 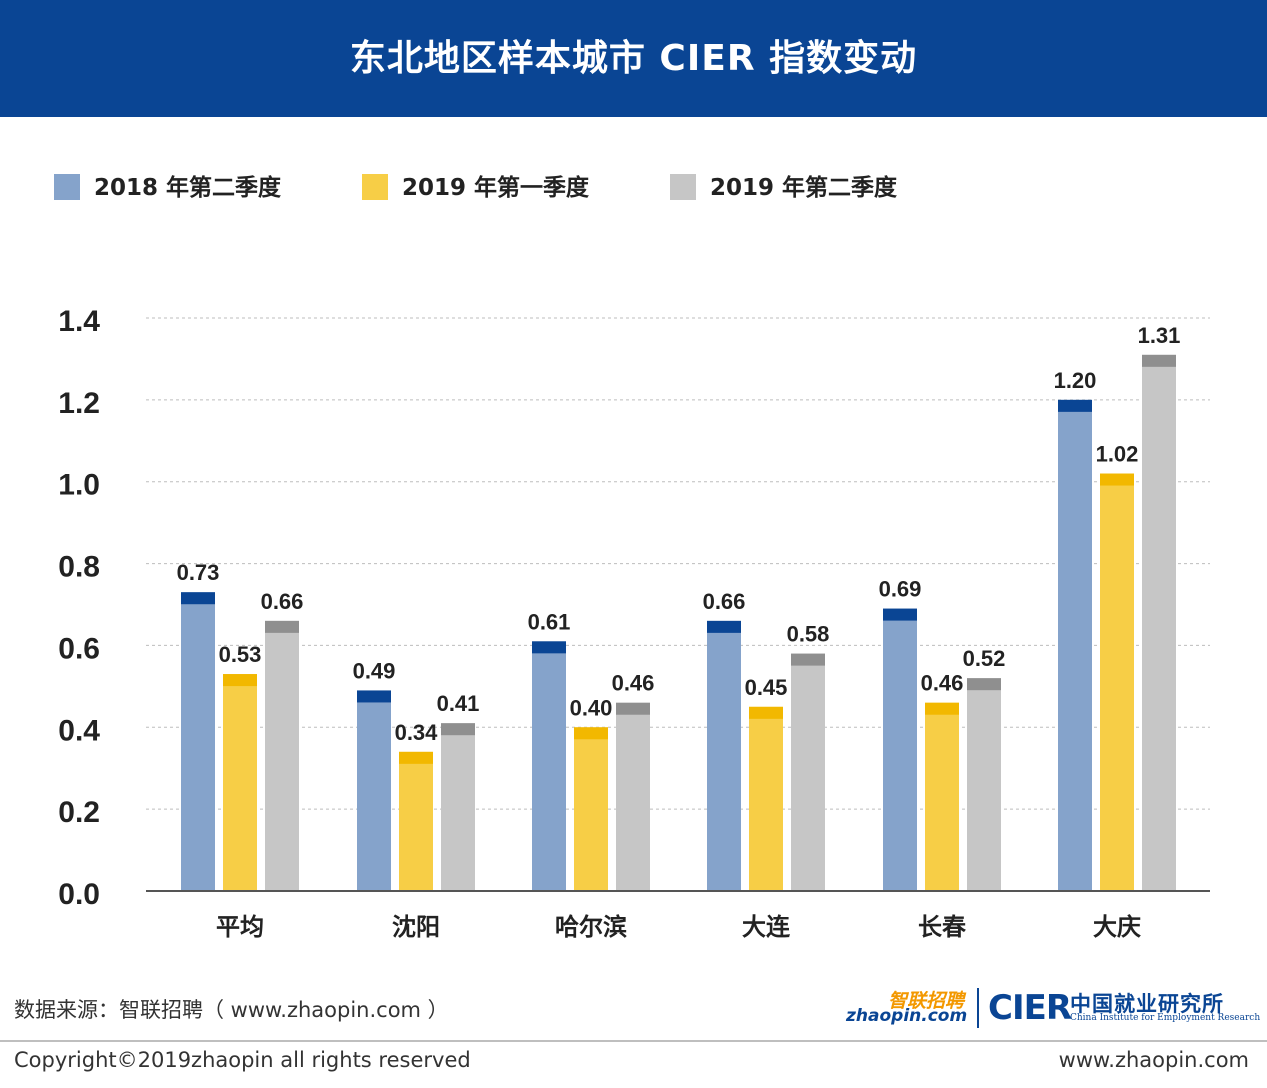 I want to click on x-tick-label: 平均, so click(x=240, y=927).